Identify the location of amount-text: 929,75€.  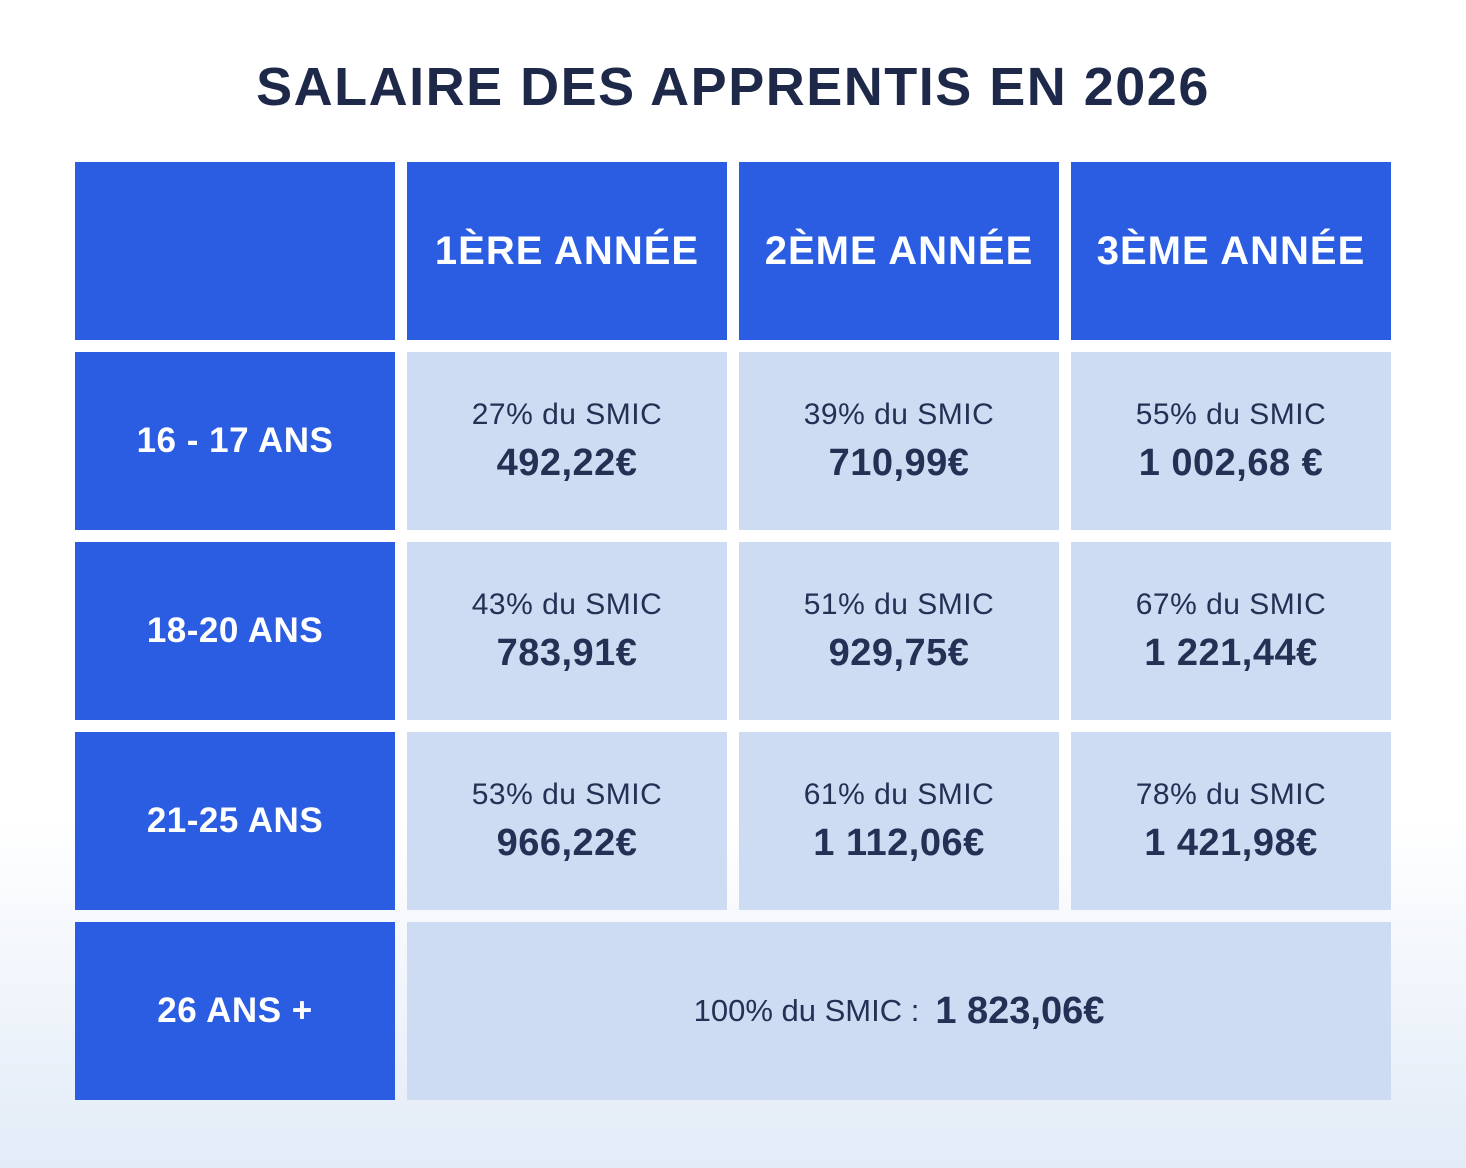
(899, 652).